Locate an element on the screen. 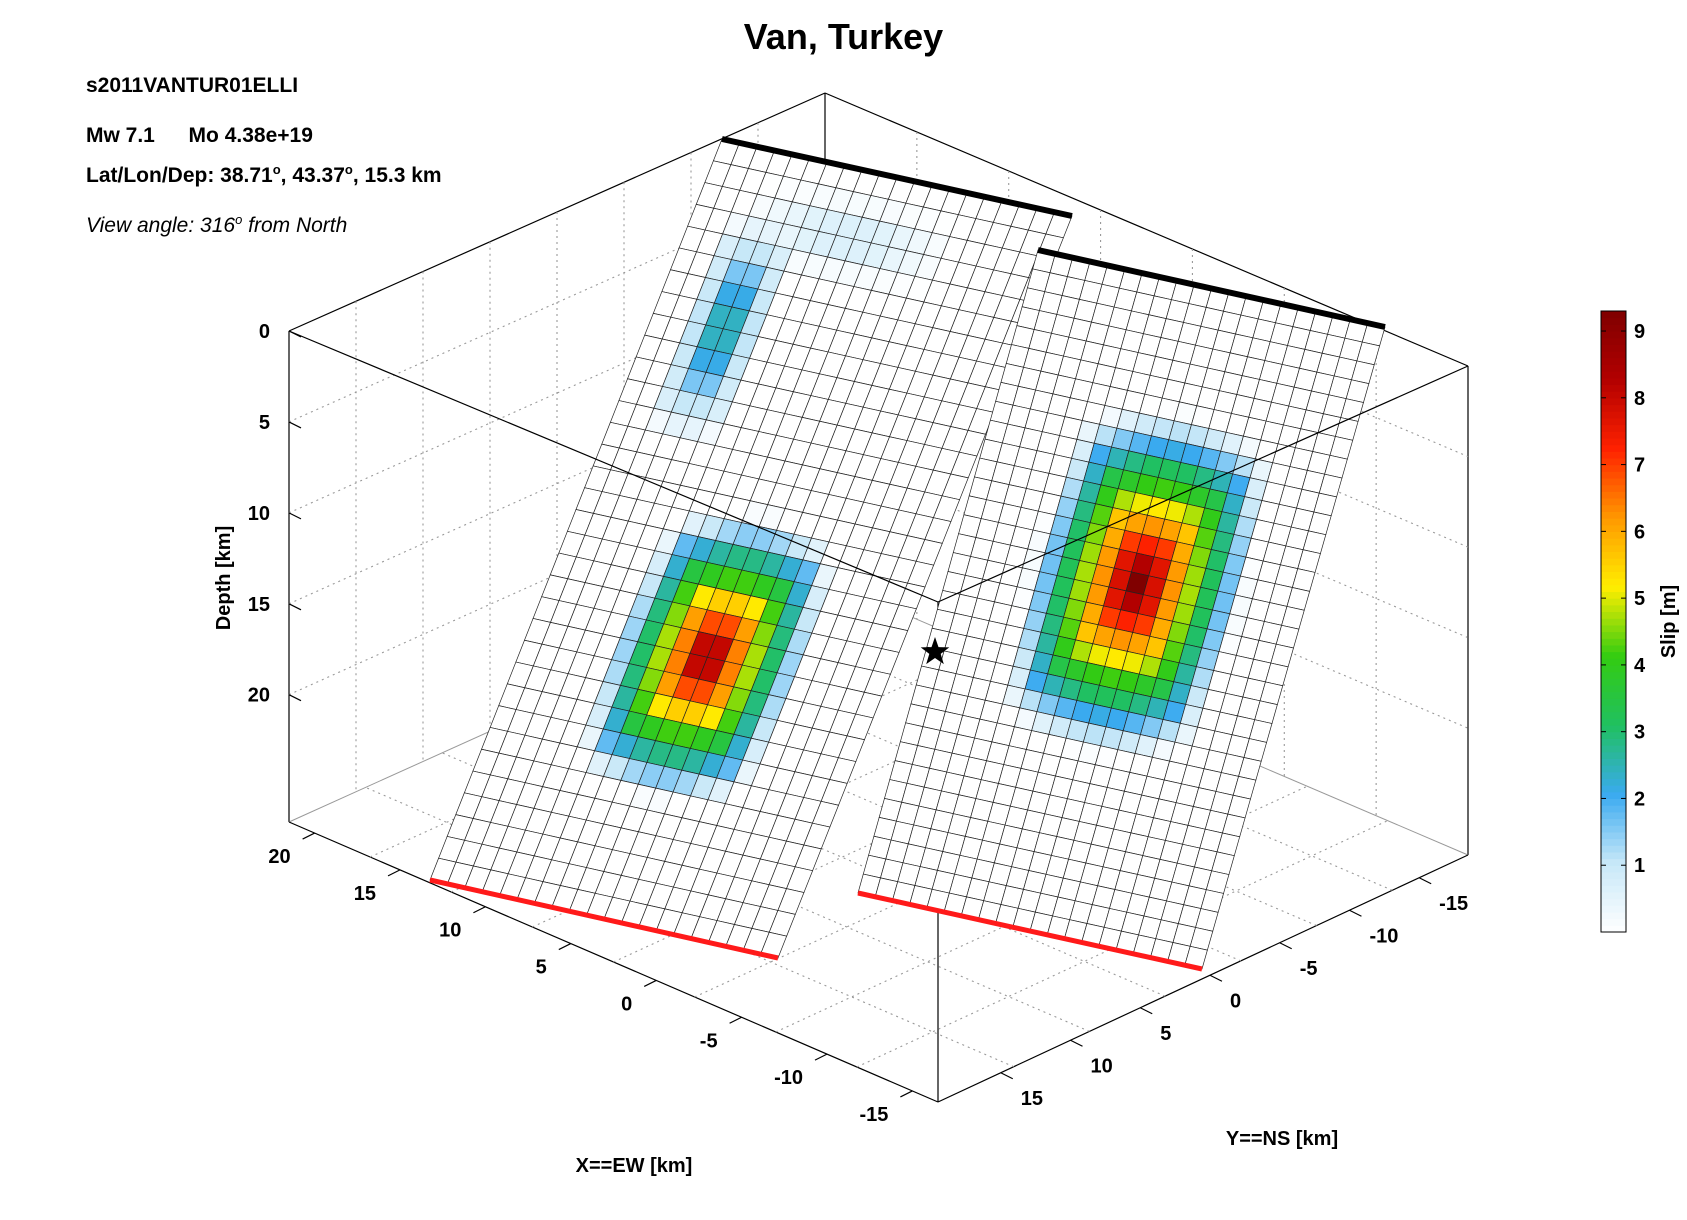 The height and width of the screenshot is (1220, 1687). colorbar-tick-label: 7 is located at coordinates (1639, 466).